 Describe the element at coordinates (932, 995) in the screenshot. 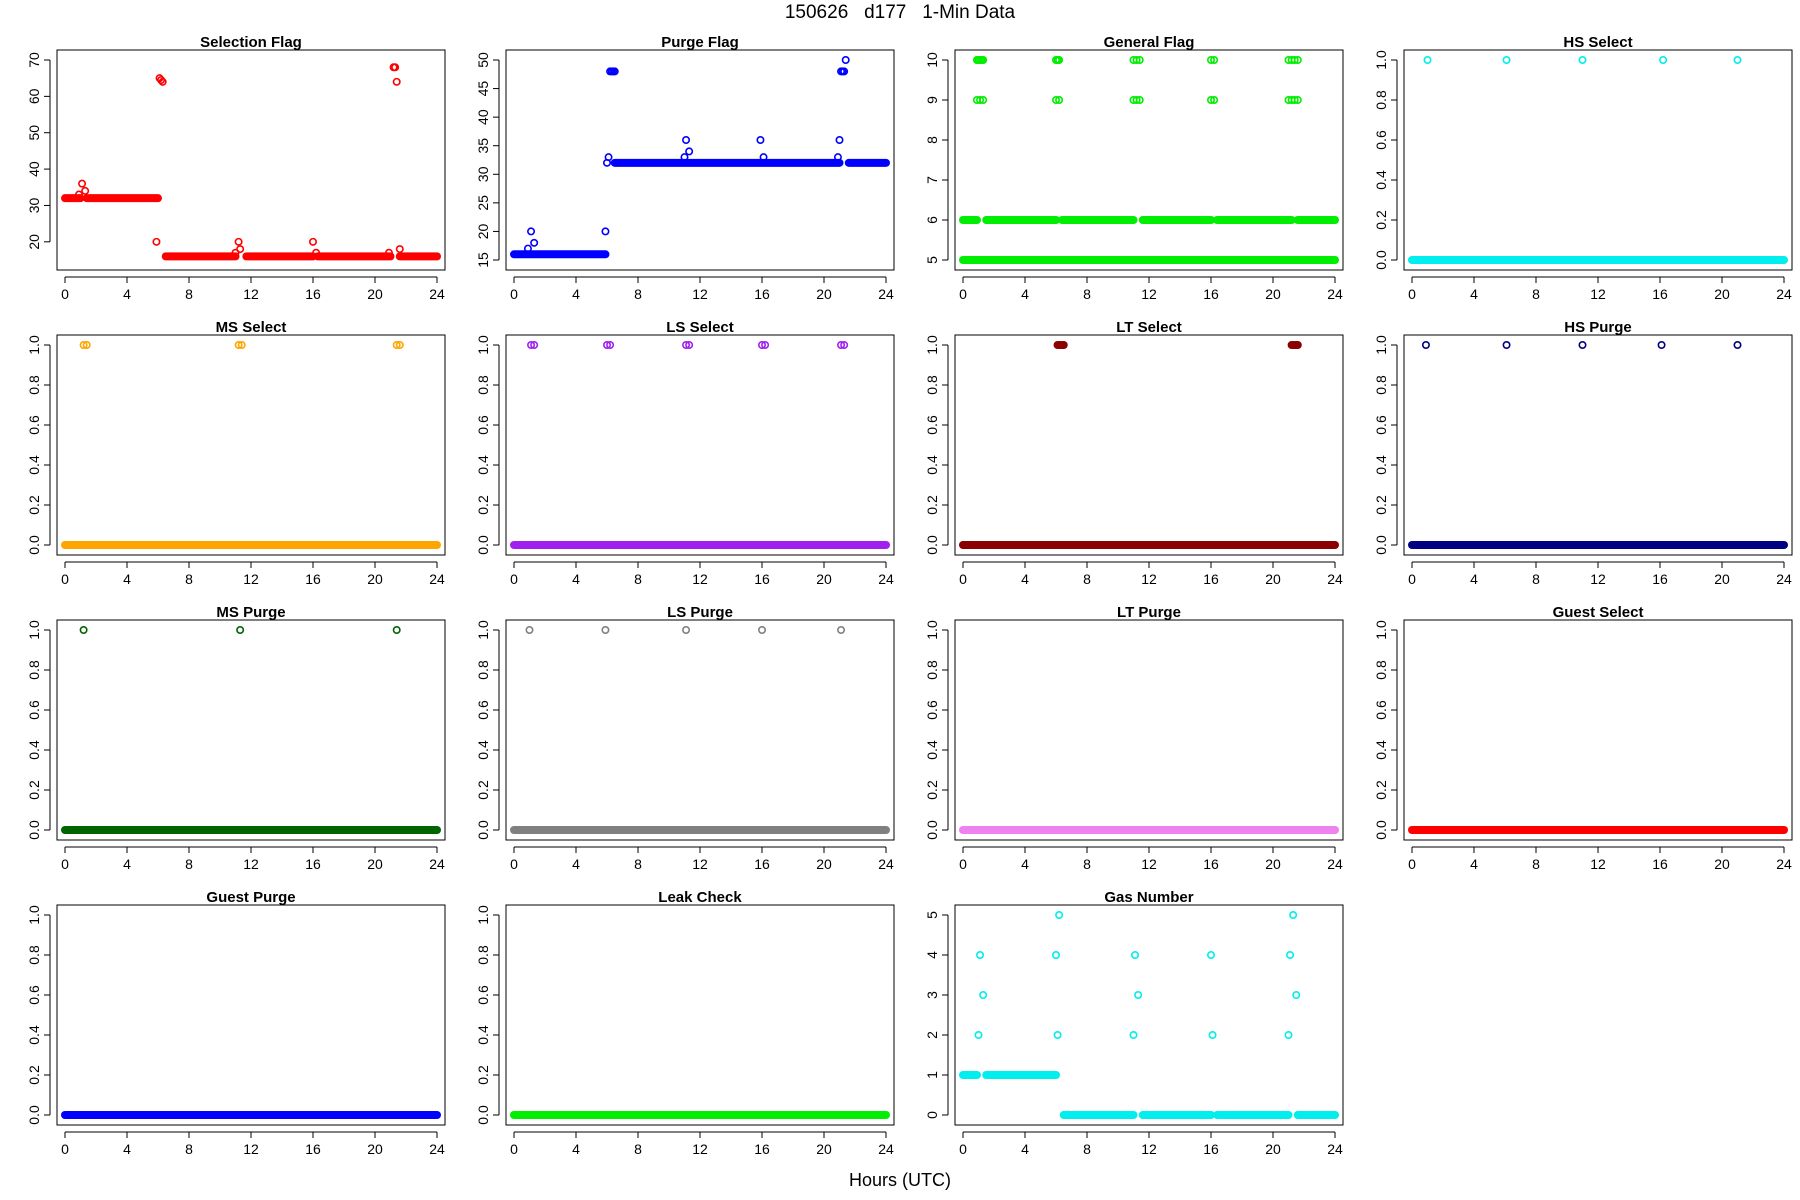

I see `y-tick-label: 3` at that location.